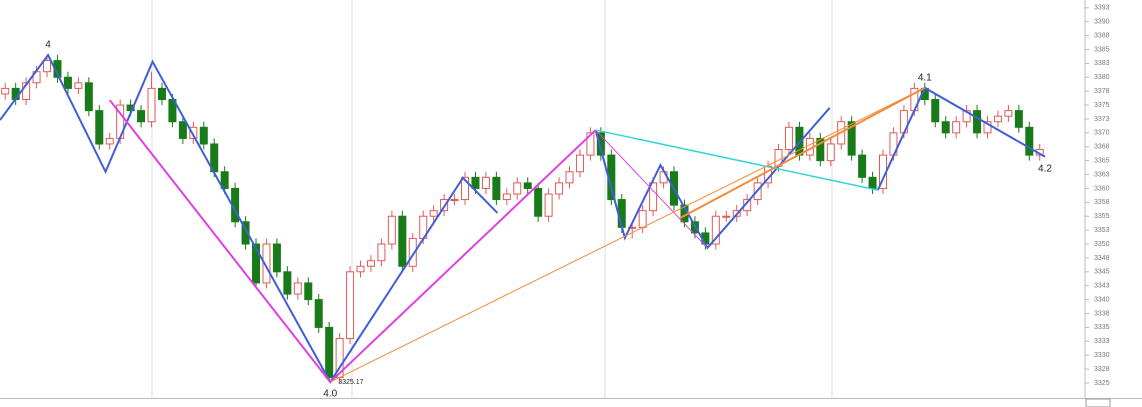  Describe the element at coordinates (1098, 402) in the screenshot. I see `corner-box` at that location.